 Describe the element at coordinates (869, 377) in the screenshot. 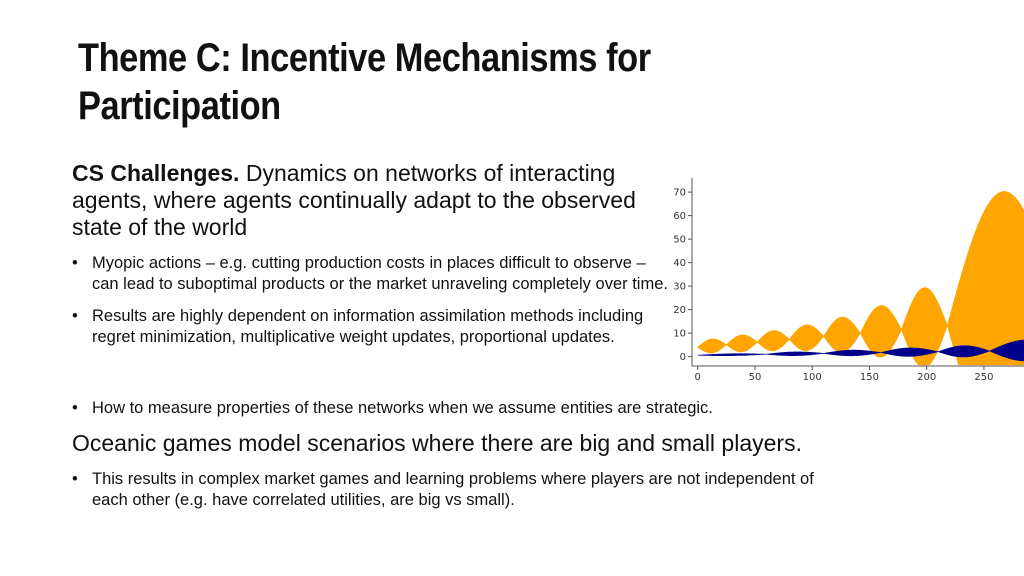

I see `x-tick-label: 150` at that location.